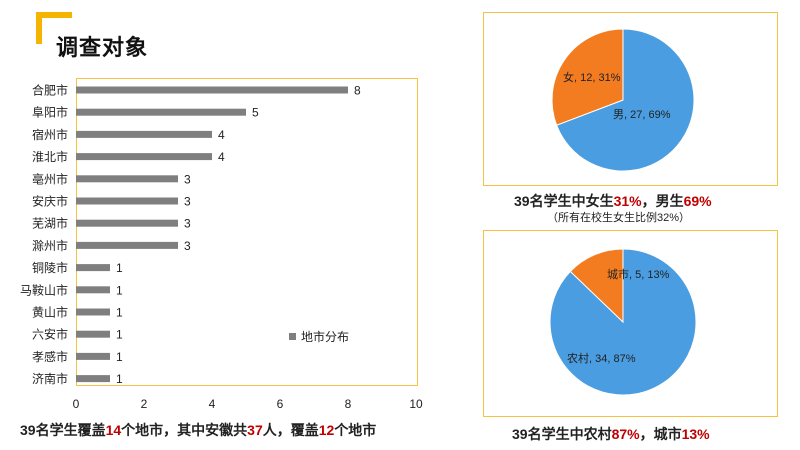  What do you see at coordinates (50, 201) in the screenshot?
I see `y-tick-label: 安庆市` at bounding box center [50, 201].